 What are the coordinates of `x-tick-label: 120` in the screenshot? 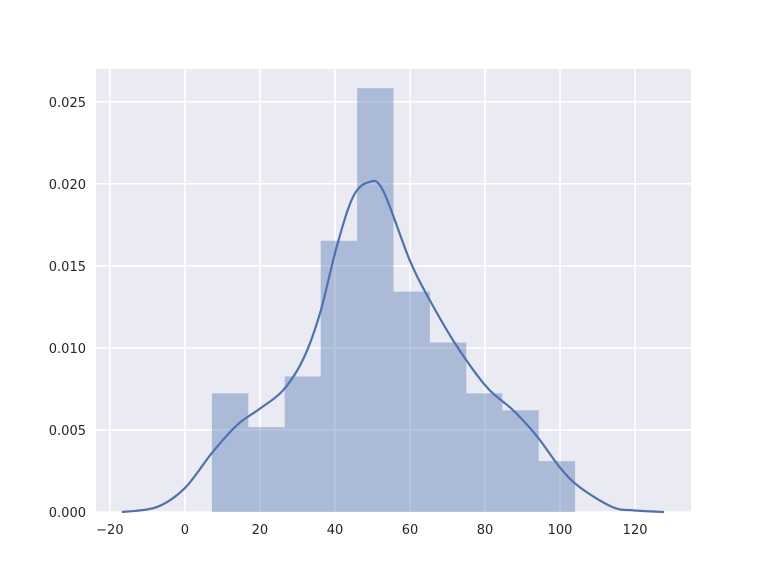 It's located at (635, 530).